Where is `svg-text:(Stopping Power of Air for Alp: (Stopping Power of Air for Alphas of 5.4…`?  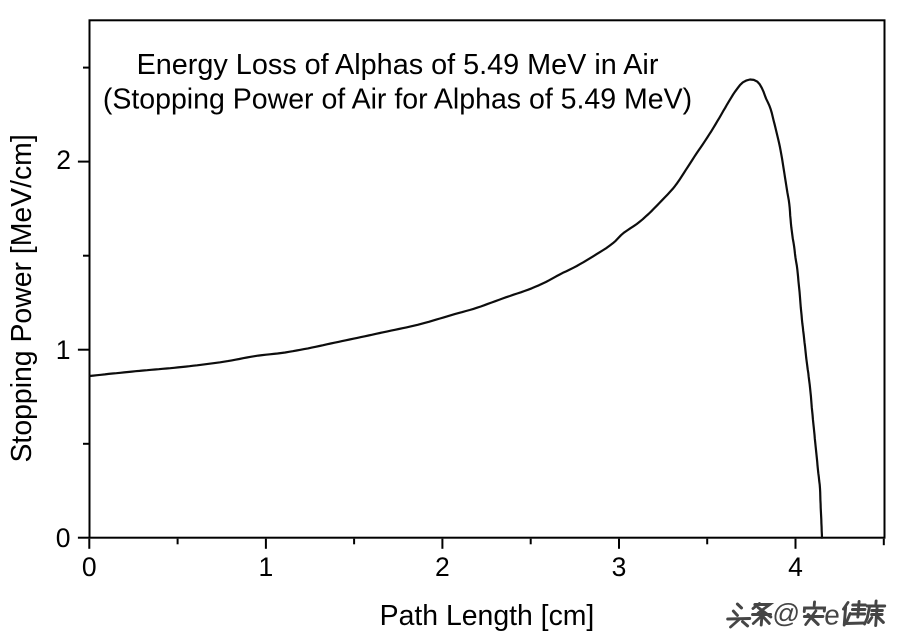 svg-text:(Stopping Power of Air for Alp: (Stopping Power of Air for Alphas of 5.4… is located at coordinates (397, 99).